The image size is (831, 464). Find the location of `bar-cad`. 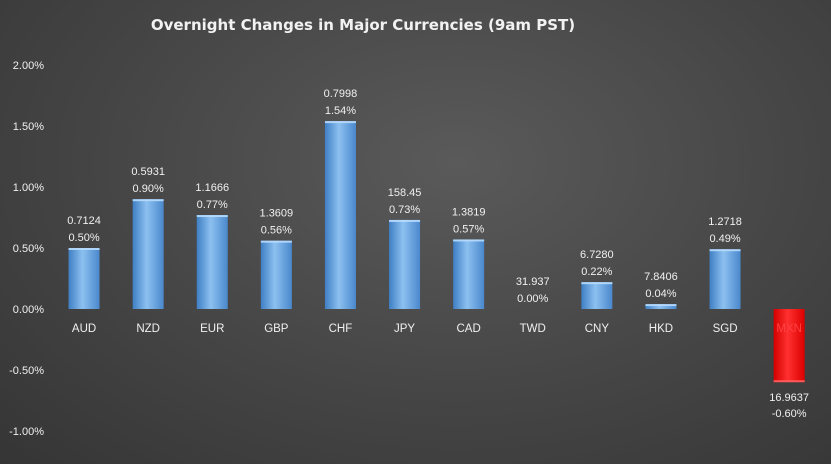

bar-cad is located at coordinates (469, 274).